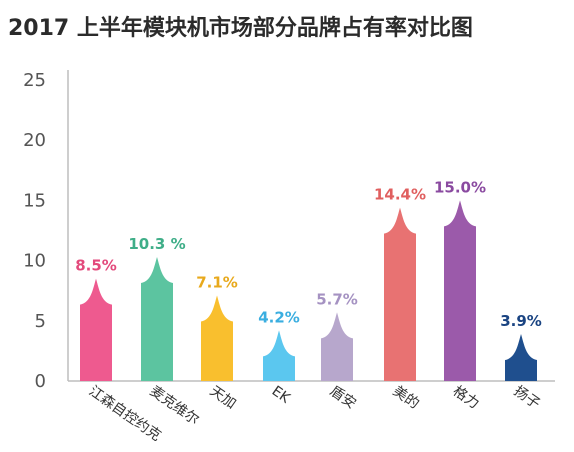 The height and width of the screenshot is (452, 574). Describe the element at coordinates (40, 321) in the screenshot. I see `y-tick-label: 5` at that location.